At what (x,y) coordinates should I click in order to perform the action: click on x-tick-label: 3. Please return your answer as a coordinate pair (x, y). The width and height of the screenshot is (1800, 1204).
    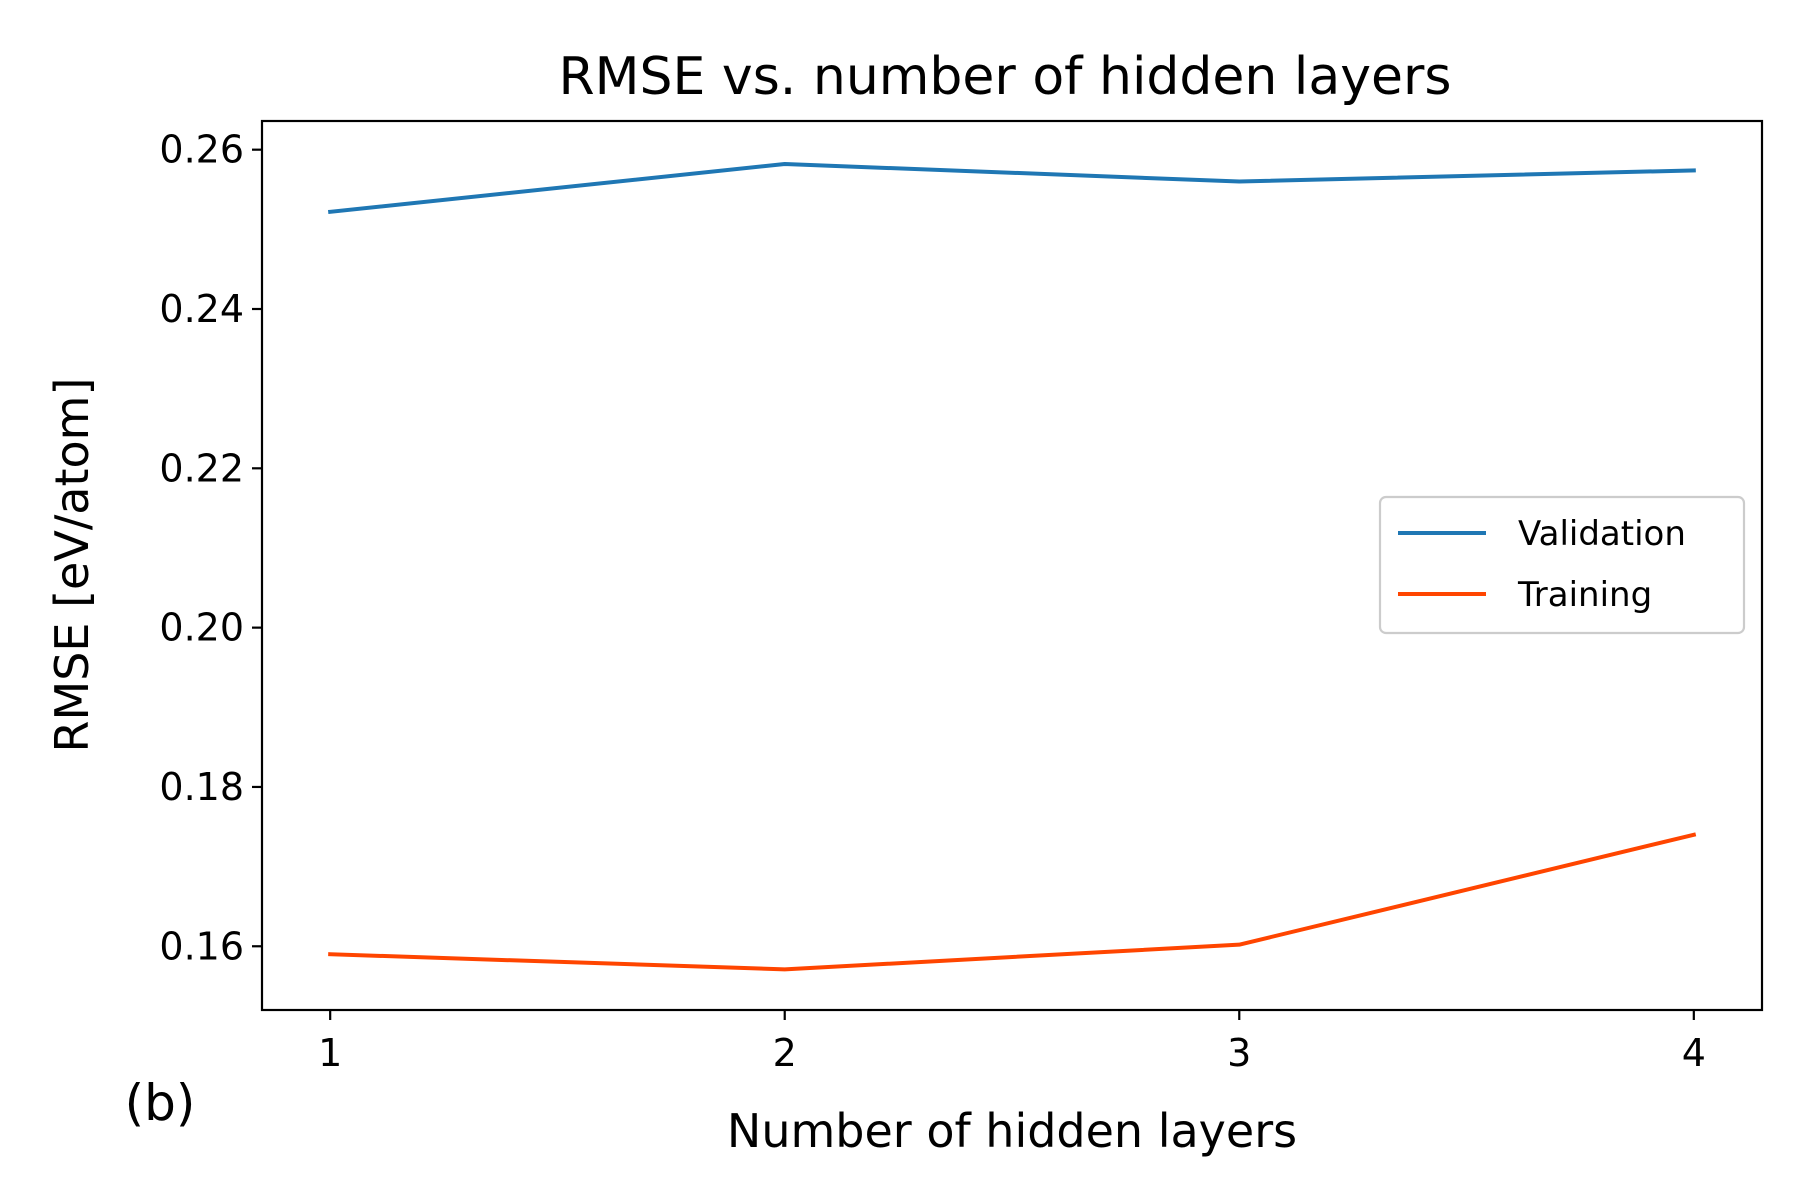
    Looking at the image, I should click on (1239, 1053).